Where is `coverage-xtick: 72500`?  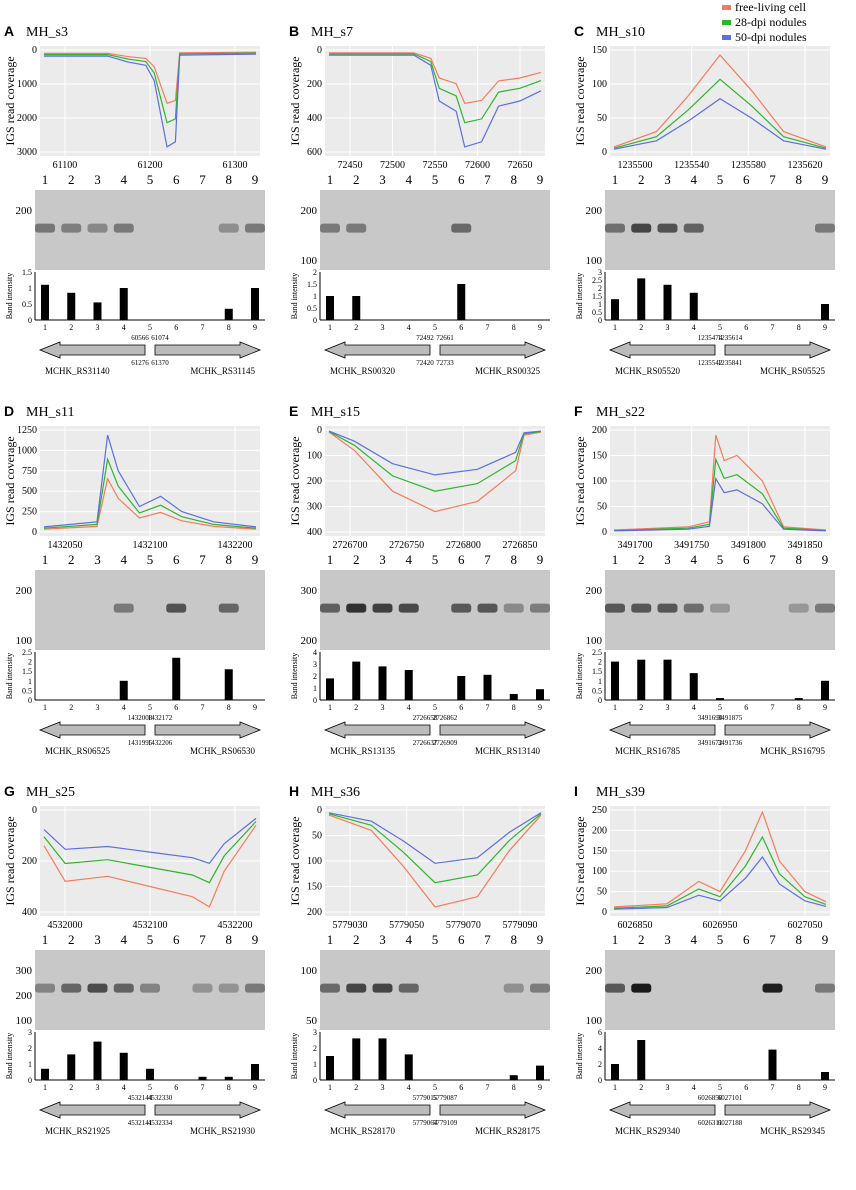 coverage-xtick: 72500 is located at coordinates (392, 165).